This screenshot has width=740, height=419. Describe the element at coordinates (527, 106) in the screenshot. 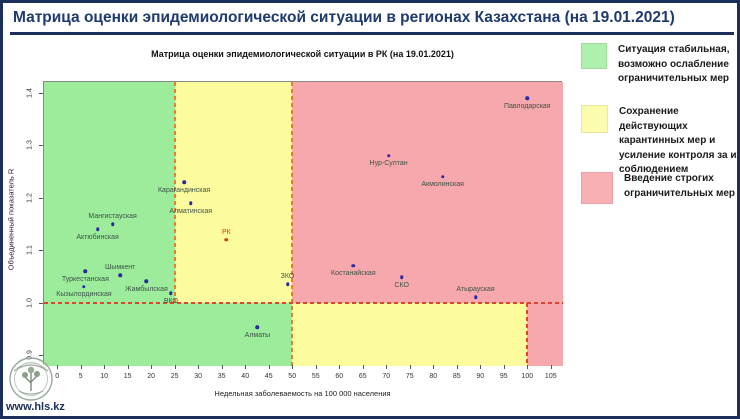

I see `data-point-label-Павлодарская: Павлодарская` at that location.